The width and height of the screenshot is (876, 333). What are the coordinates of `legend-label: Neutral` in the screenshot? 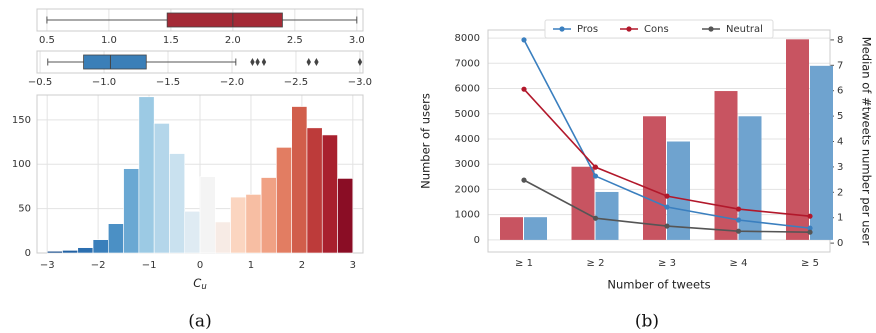 It's located at (744, 29).